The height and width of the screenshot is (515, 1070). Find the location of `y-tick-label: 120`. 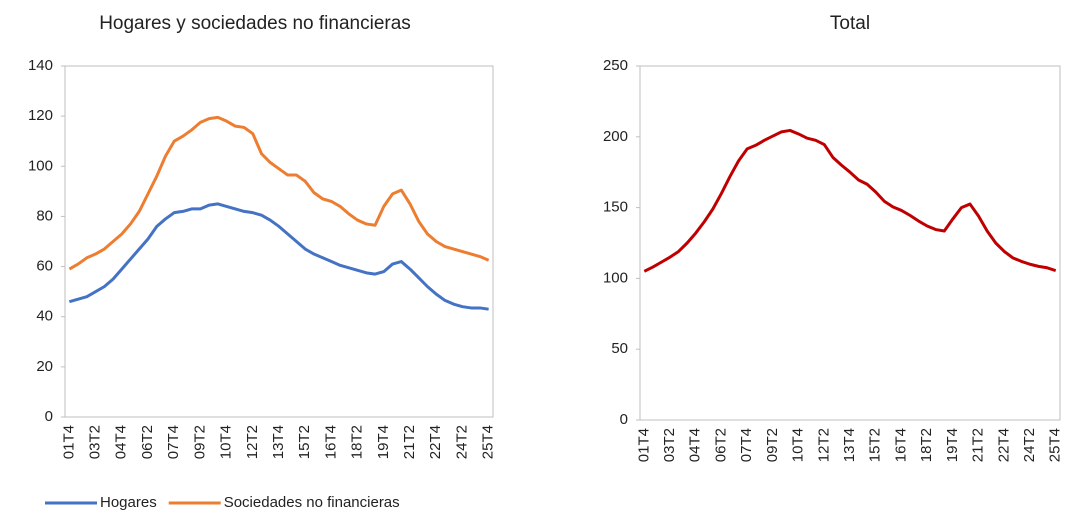

y-tick-label: 120 is located at coordinates (40, 115).